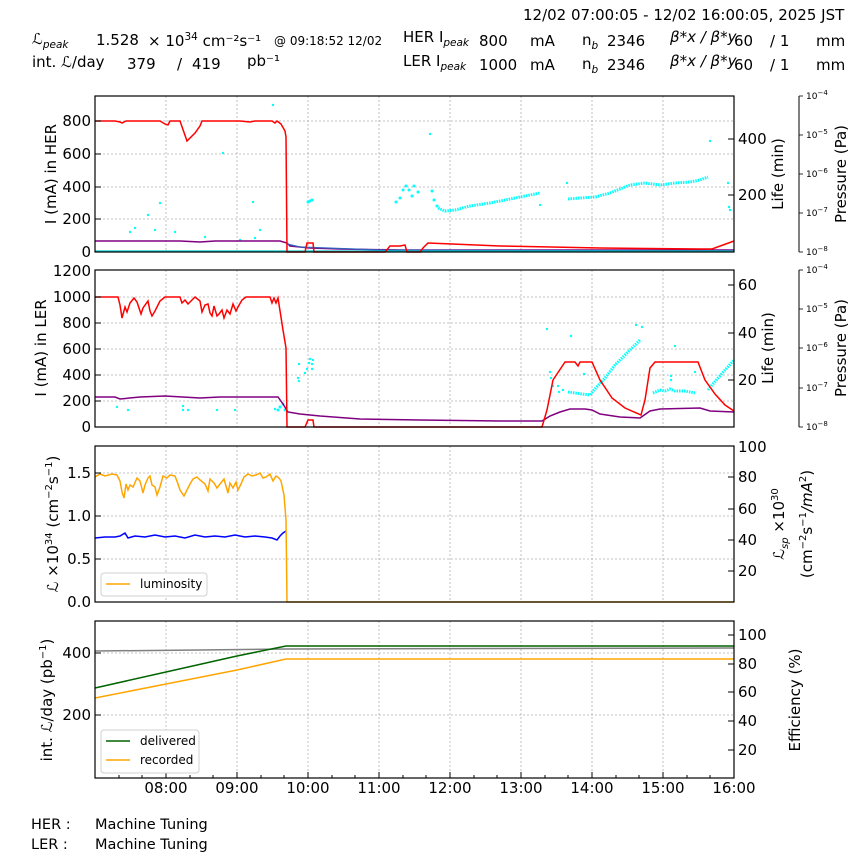 Image resolution: width=864 pixels, height=864 pixels. What do you see at coordinates (76, 684) in the screenshot?
I see `intlumi-y-ticklabels: 200 400` at bounding box center [76, 684].